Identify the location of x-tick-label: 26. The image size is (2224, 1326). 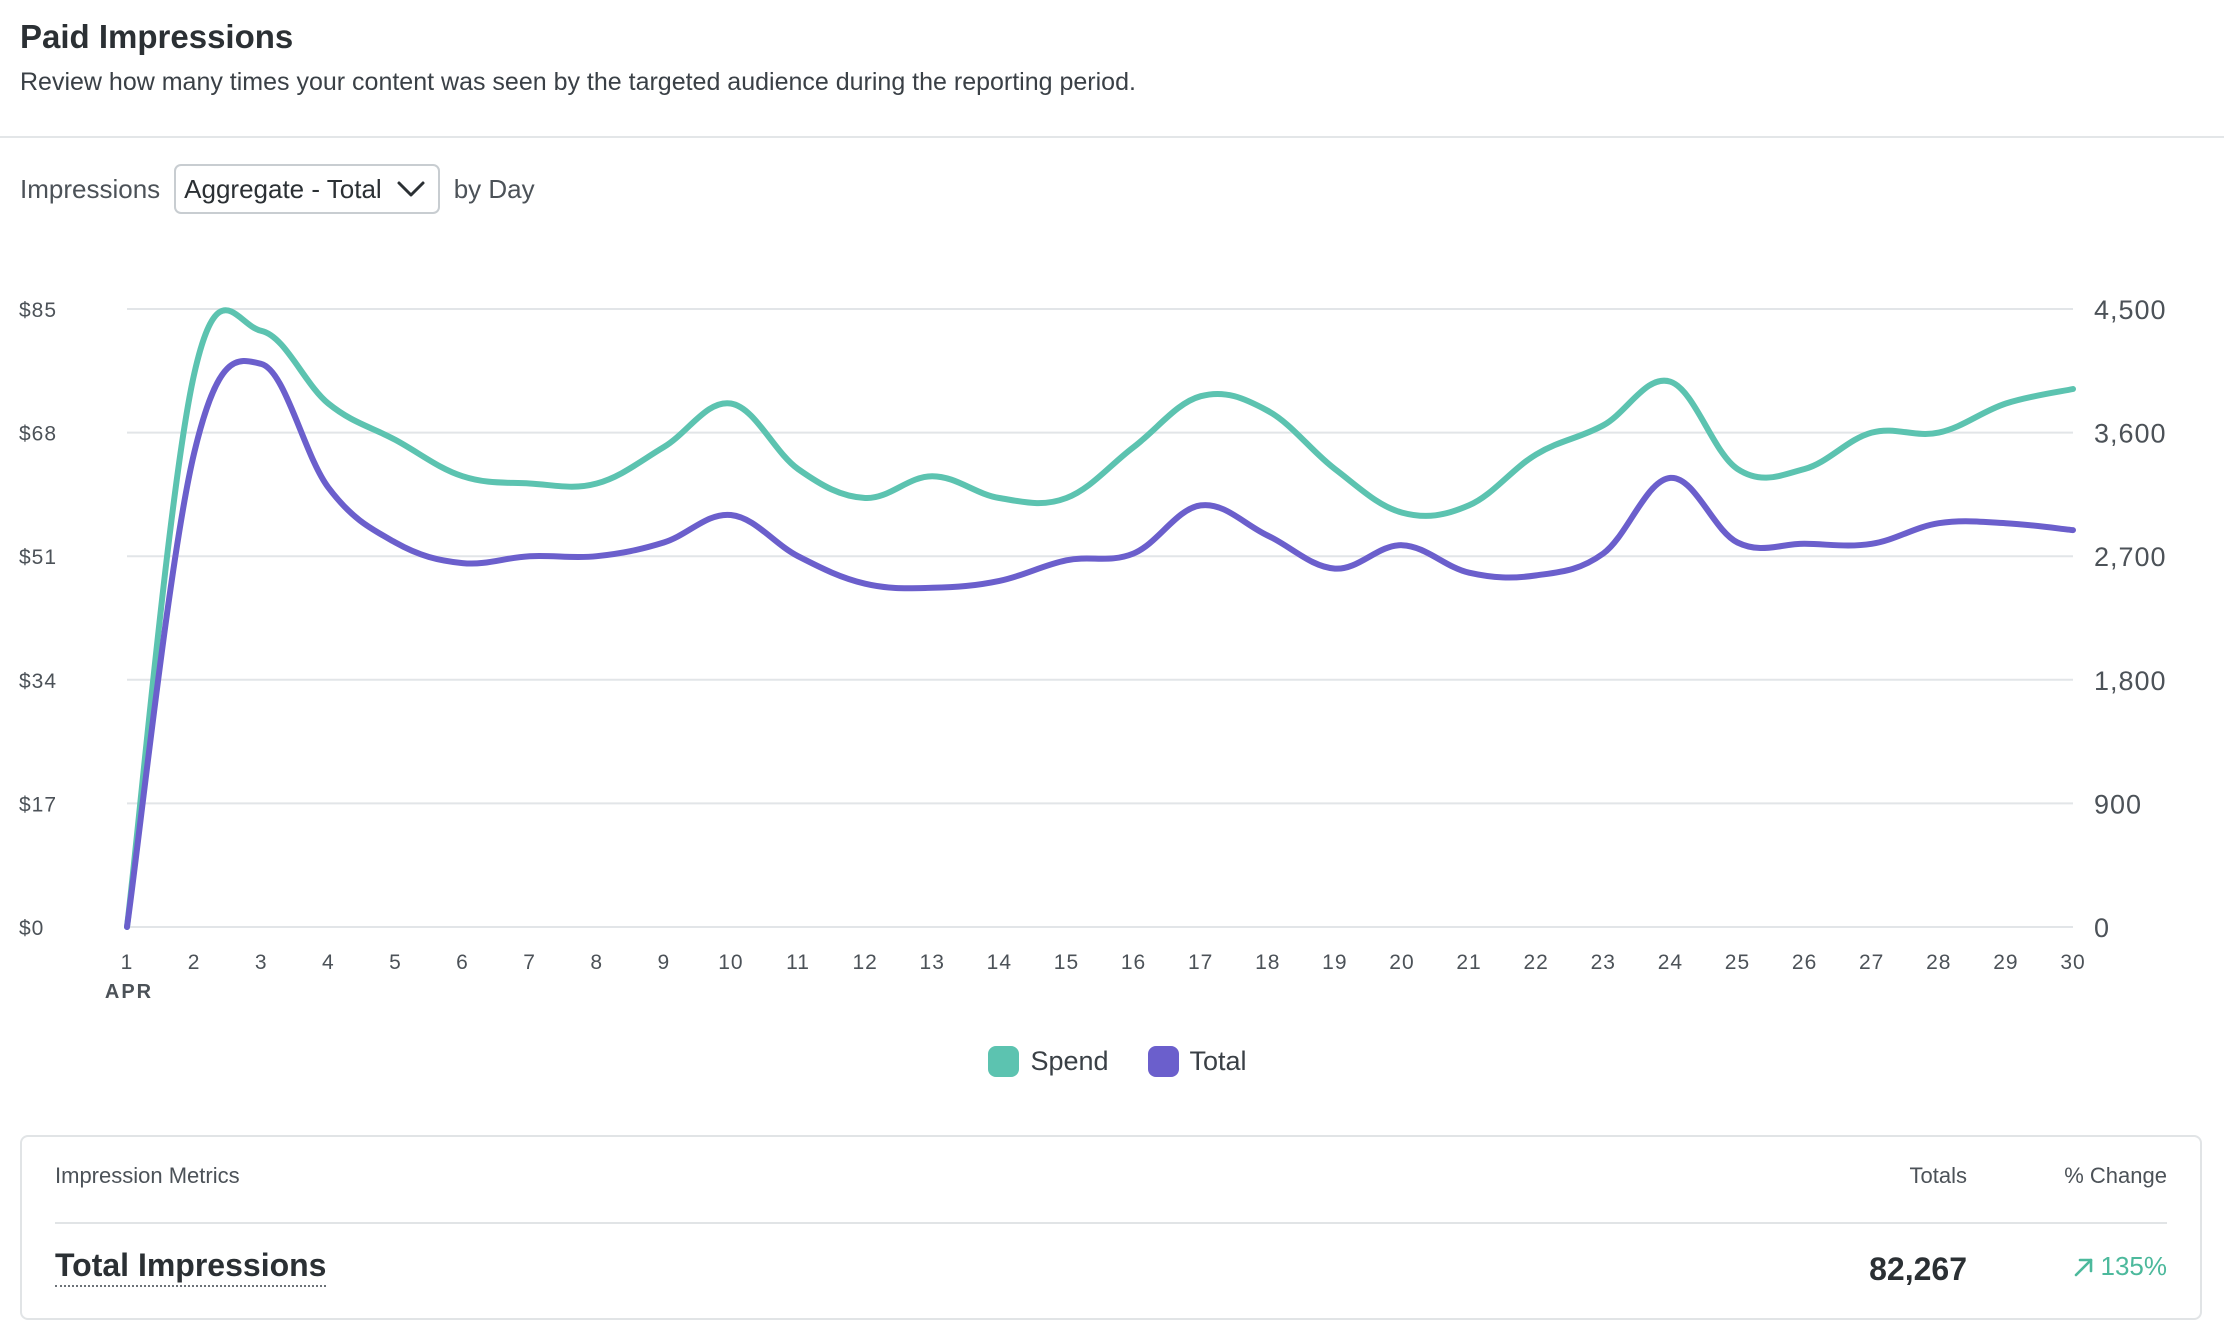
(1804, 962).